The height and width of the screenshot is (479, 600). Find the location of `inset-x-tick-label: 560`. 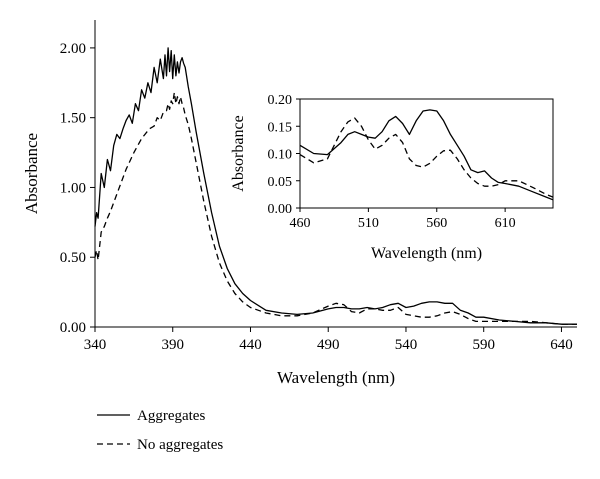

inset-x-tick-label: 560 is located at coordinates (436, 223).